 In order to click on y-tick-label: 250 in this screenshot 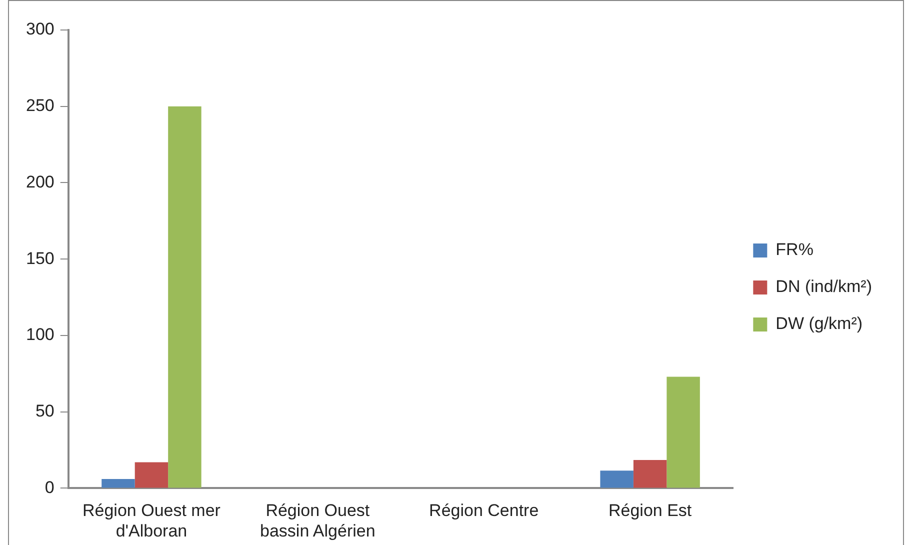, I will do `click(40, 106)`.